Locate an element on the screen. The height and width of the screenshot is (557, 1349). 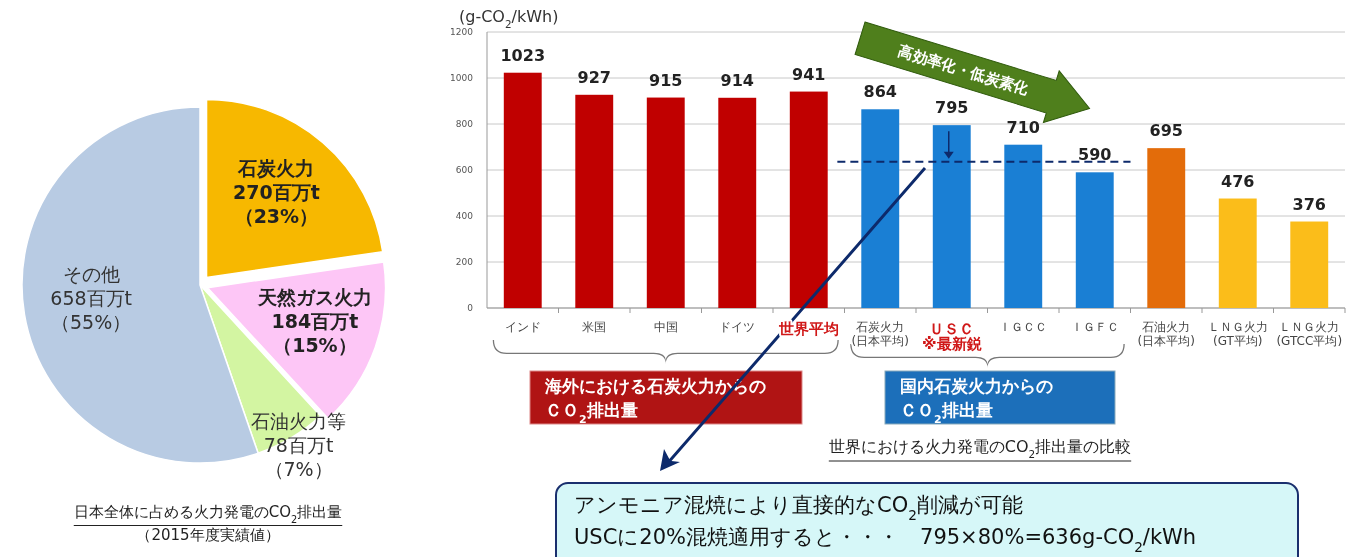
data-label: 927 is located at coordinates (594, 77).